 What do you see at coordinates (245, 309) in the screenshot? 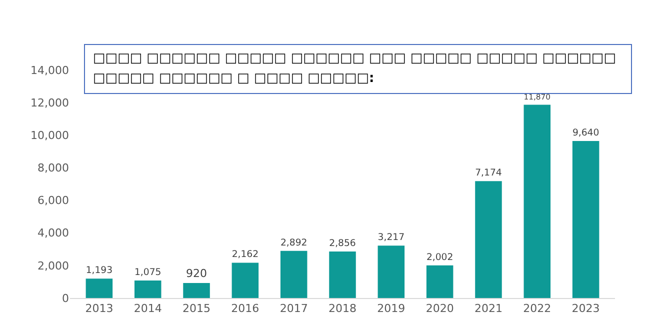
I see `x-tick-label: 2016` at bounding box center [245, 309].